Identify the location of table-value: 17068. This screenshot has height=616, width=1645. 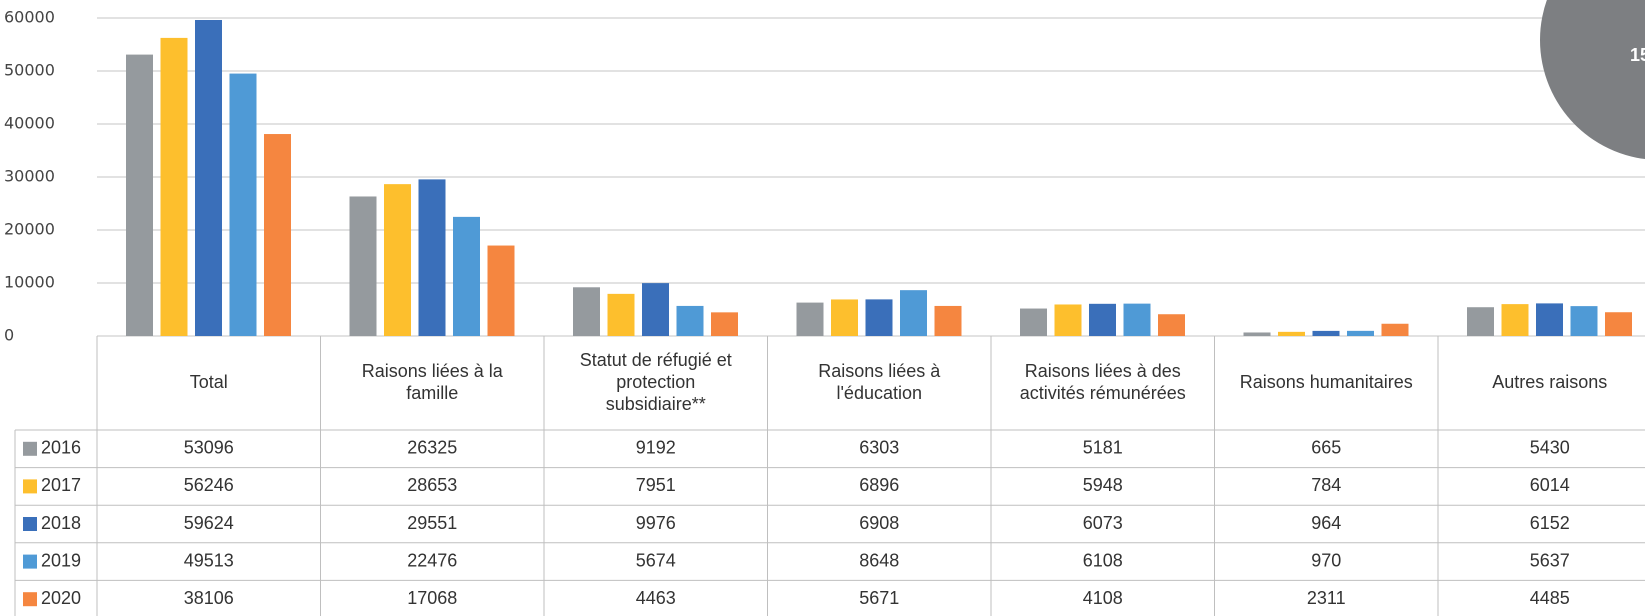
(432, 598).